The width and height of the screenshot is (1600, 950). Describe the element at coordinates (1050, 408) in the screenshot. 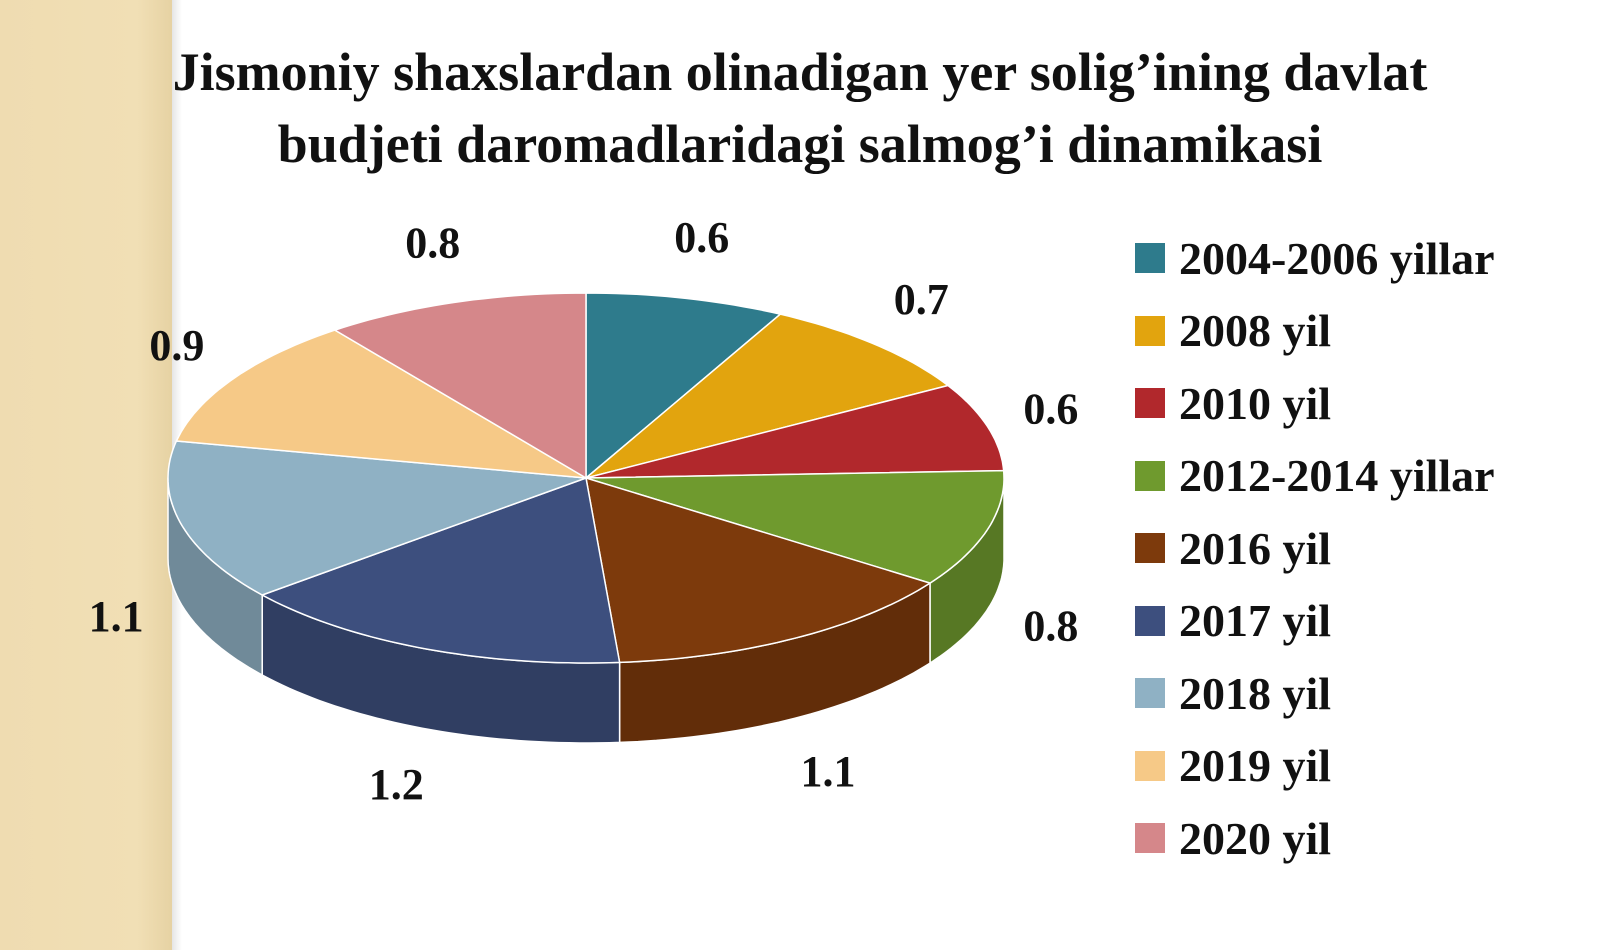

I see `data-label-2010-yil: 0.6` at that location.